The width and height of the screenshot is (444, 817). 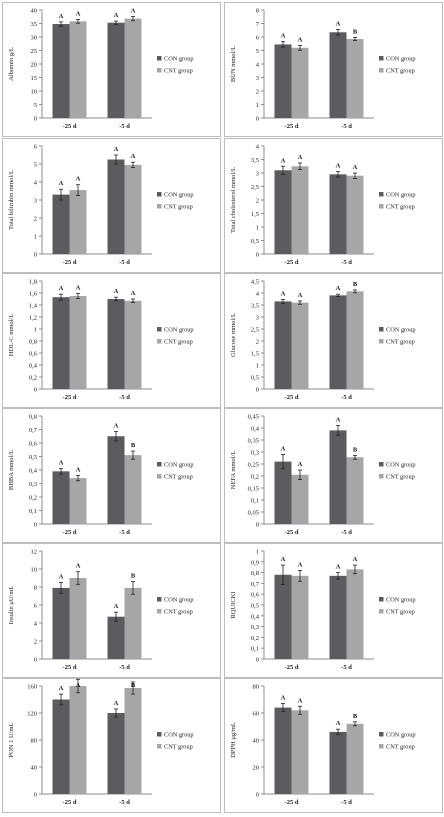 I want to click on y-tick-label: 8, so click(x=35, y=588).